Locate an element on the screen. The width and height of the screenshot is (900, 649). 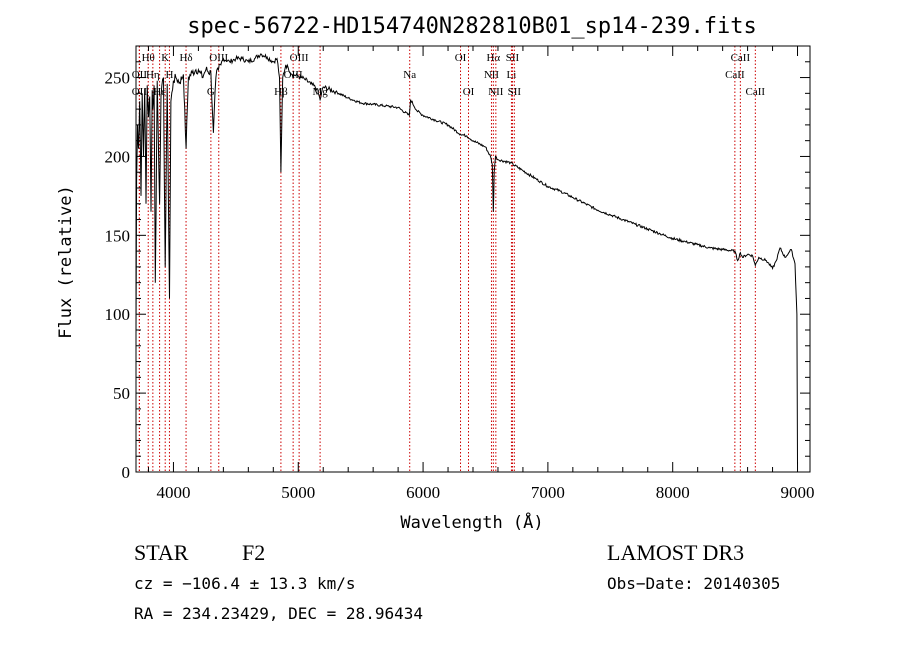
line-marker-label-4: Hε is located at coordinates (159, 92).